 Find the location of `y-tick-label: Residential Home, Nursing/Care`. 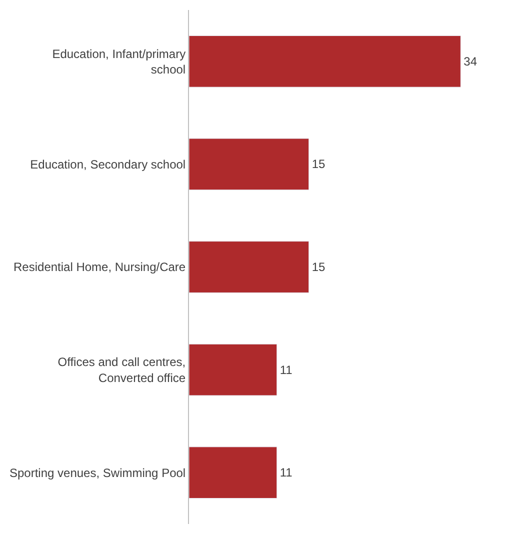

y-tick-label: Residential Home, Nursing/Care is located at coordinates (100, 267).